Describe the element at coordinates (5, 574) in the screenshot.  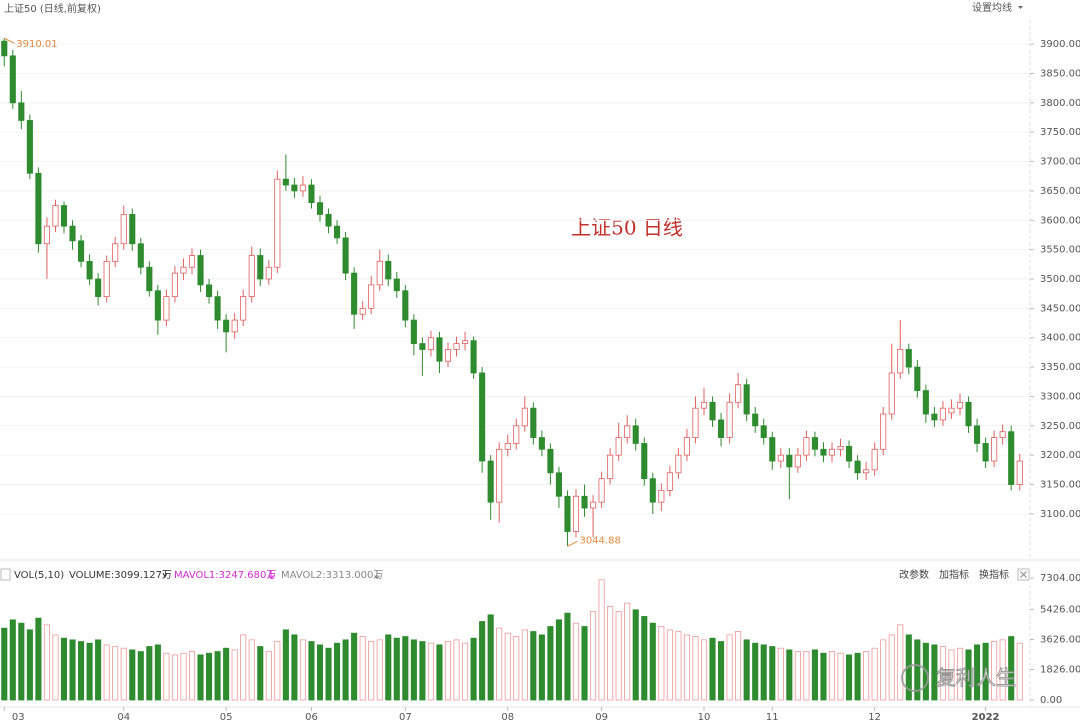
I see `help-icon` at that location.